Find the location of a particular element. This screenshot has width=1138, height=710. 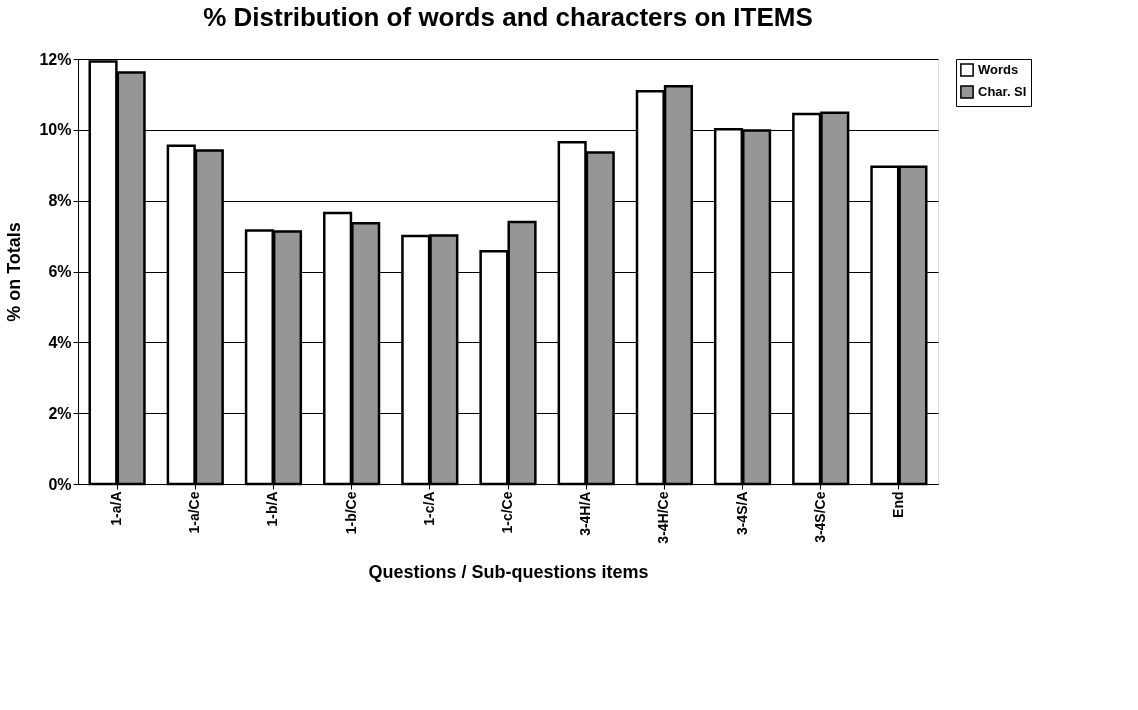

y-tick-label: 8% is located at coordinates (60, 201).